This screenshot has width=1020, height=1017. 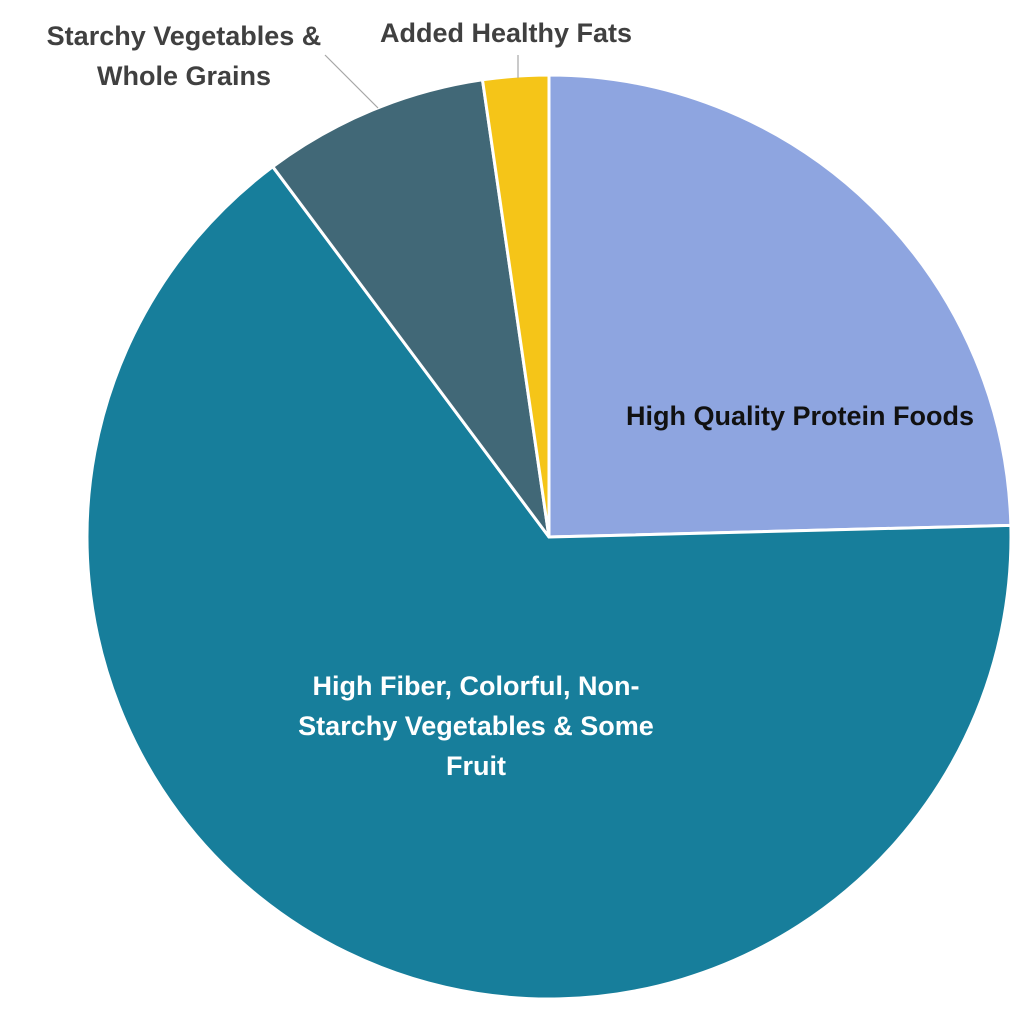 What do you see at coordinates (476, 766) in the screenshot?
I see `slice-label-line: Fruit` at bounding box center [476, 766].